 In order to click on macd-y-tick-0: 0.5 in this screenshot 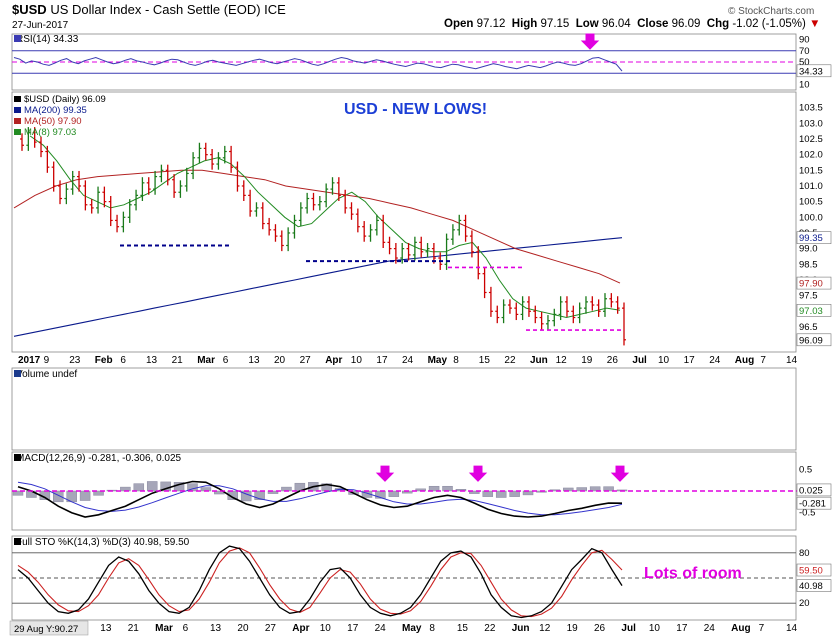, I will do `click(805, 469)`.